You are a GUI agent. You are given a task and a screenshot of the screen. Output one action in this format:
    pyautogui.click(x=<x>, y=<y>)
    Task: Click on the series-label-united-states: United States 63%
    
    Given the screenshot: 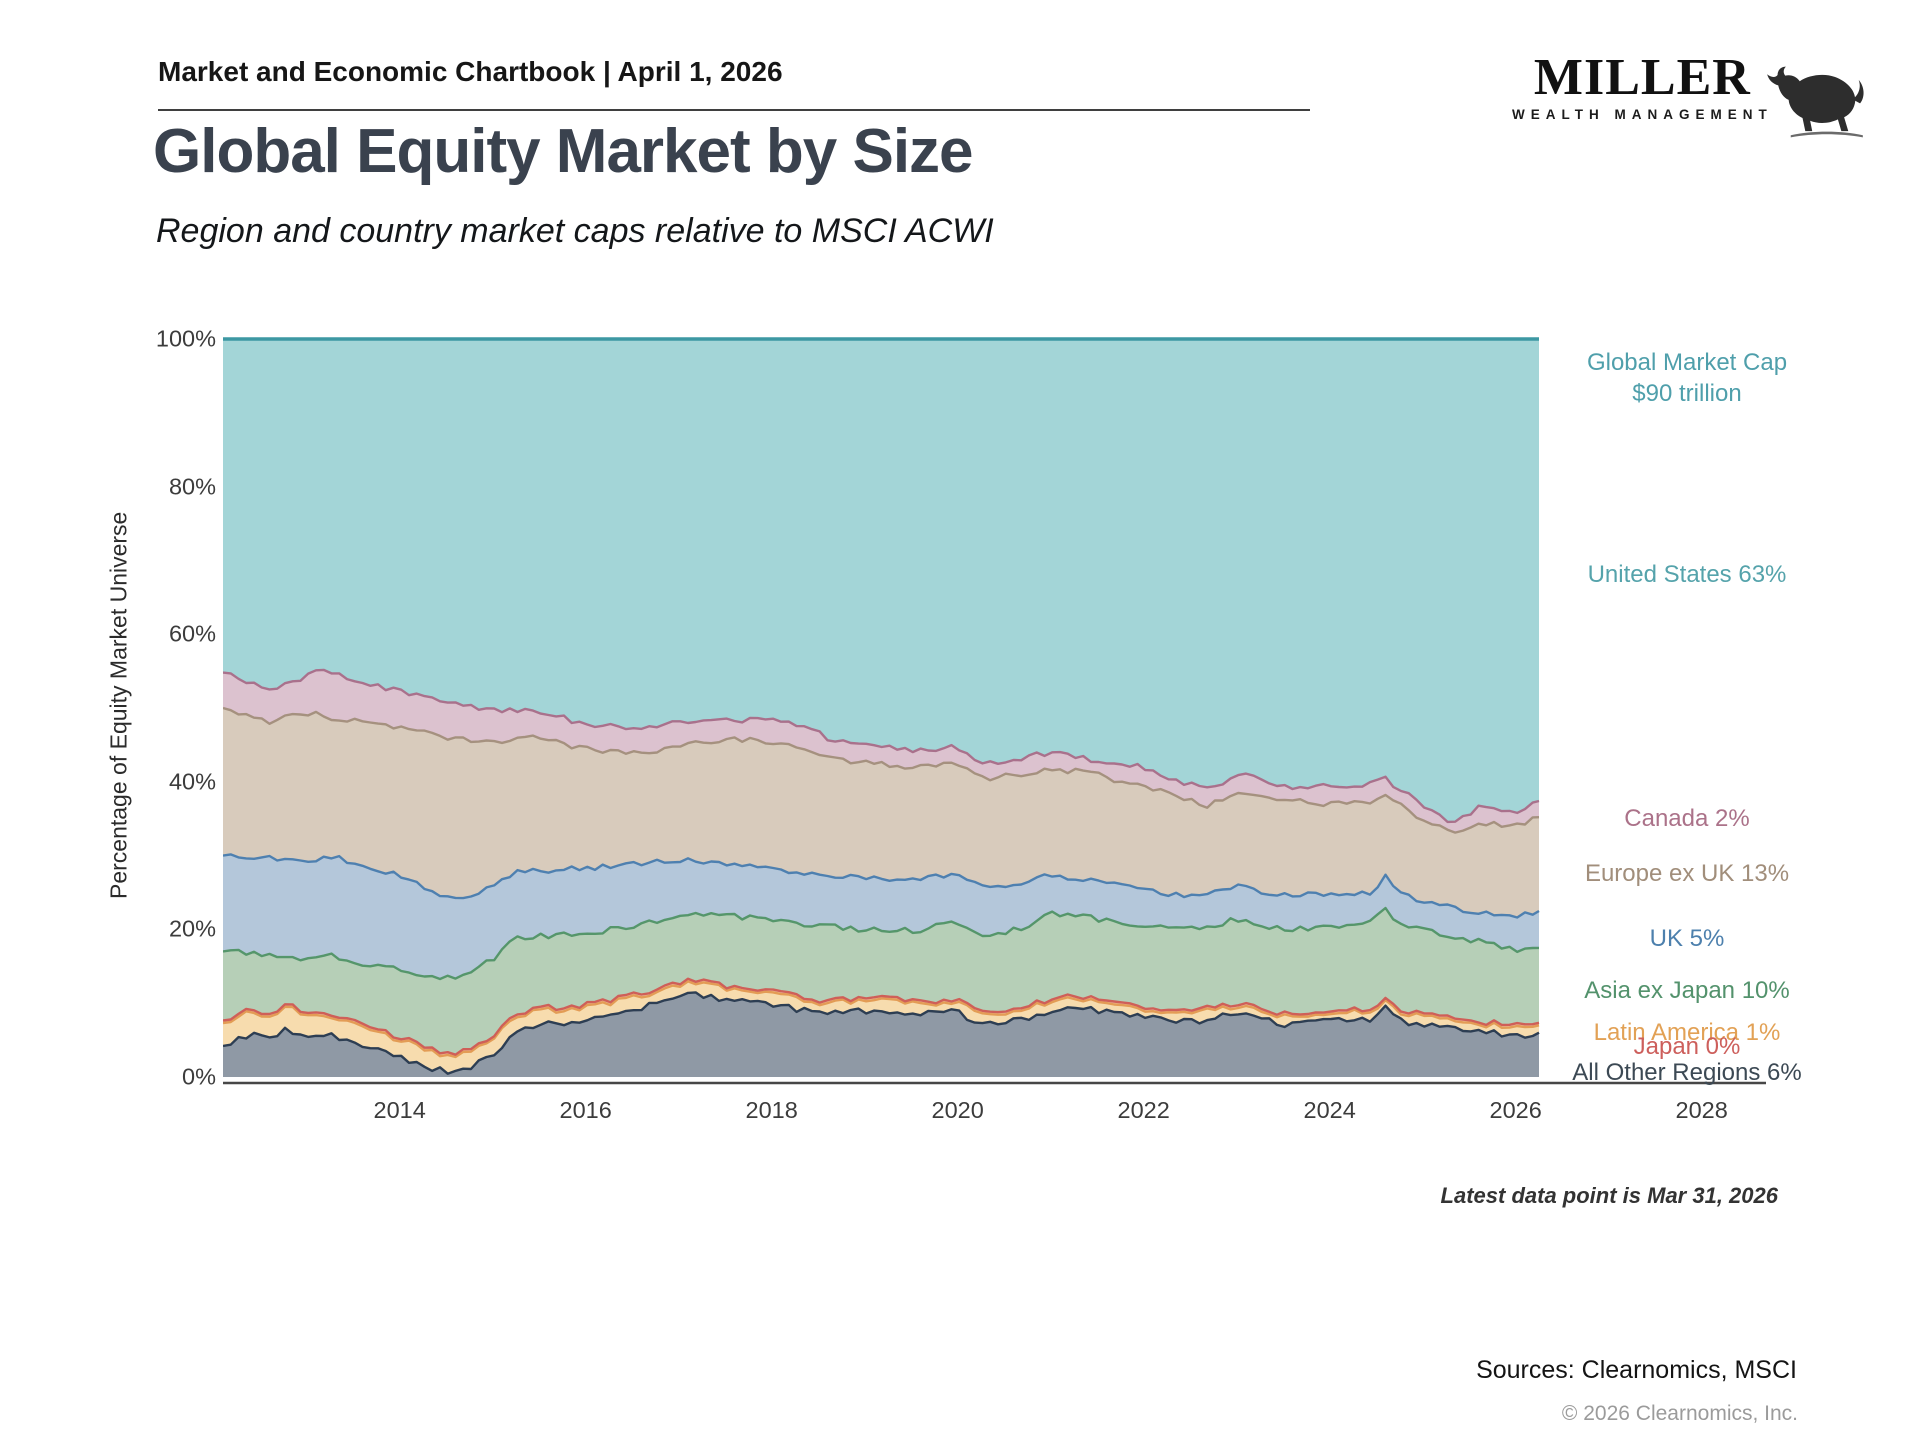 What is the action you would take?
    pyautogui.click(x=1687, y=574)
    